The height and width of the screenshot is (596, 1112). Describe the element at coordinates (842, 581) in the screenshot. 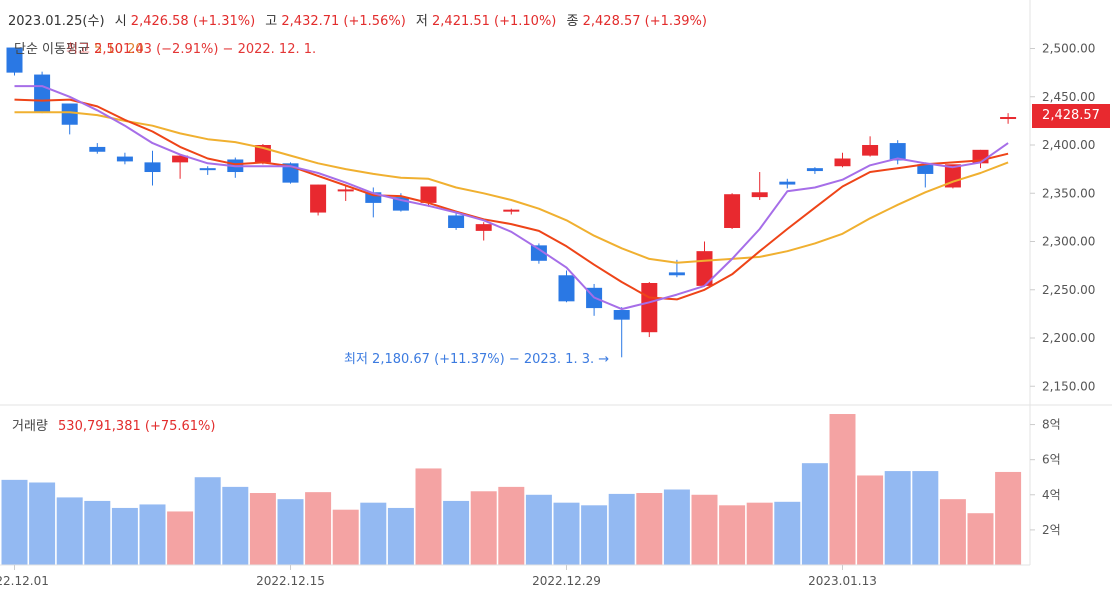

I see `x-tick-label: 2023.01.13` at that location.